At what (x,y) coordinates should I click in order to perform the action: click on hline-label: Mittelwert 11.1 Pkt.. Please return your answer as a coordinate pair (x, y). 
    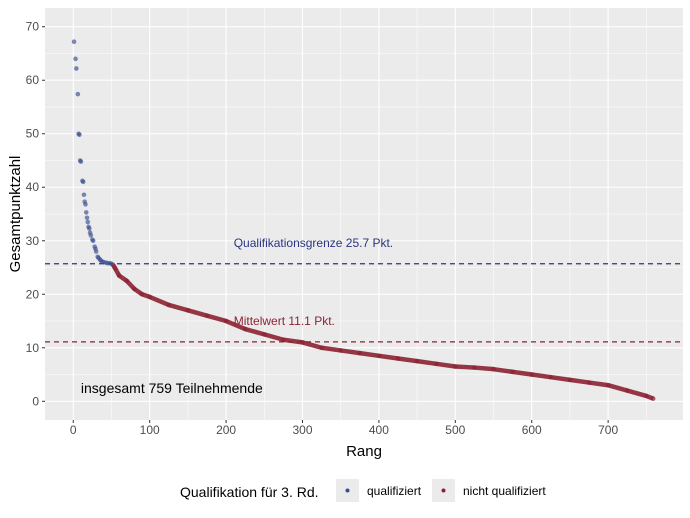
    Looking at the image, I should click on (284, 321).